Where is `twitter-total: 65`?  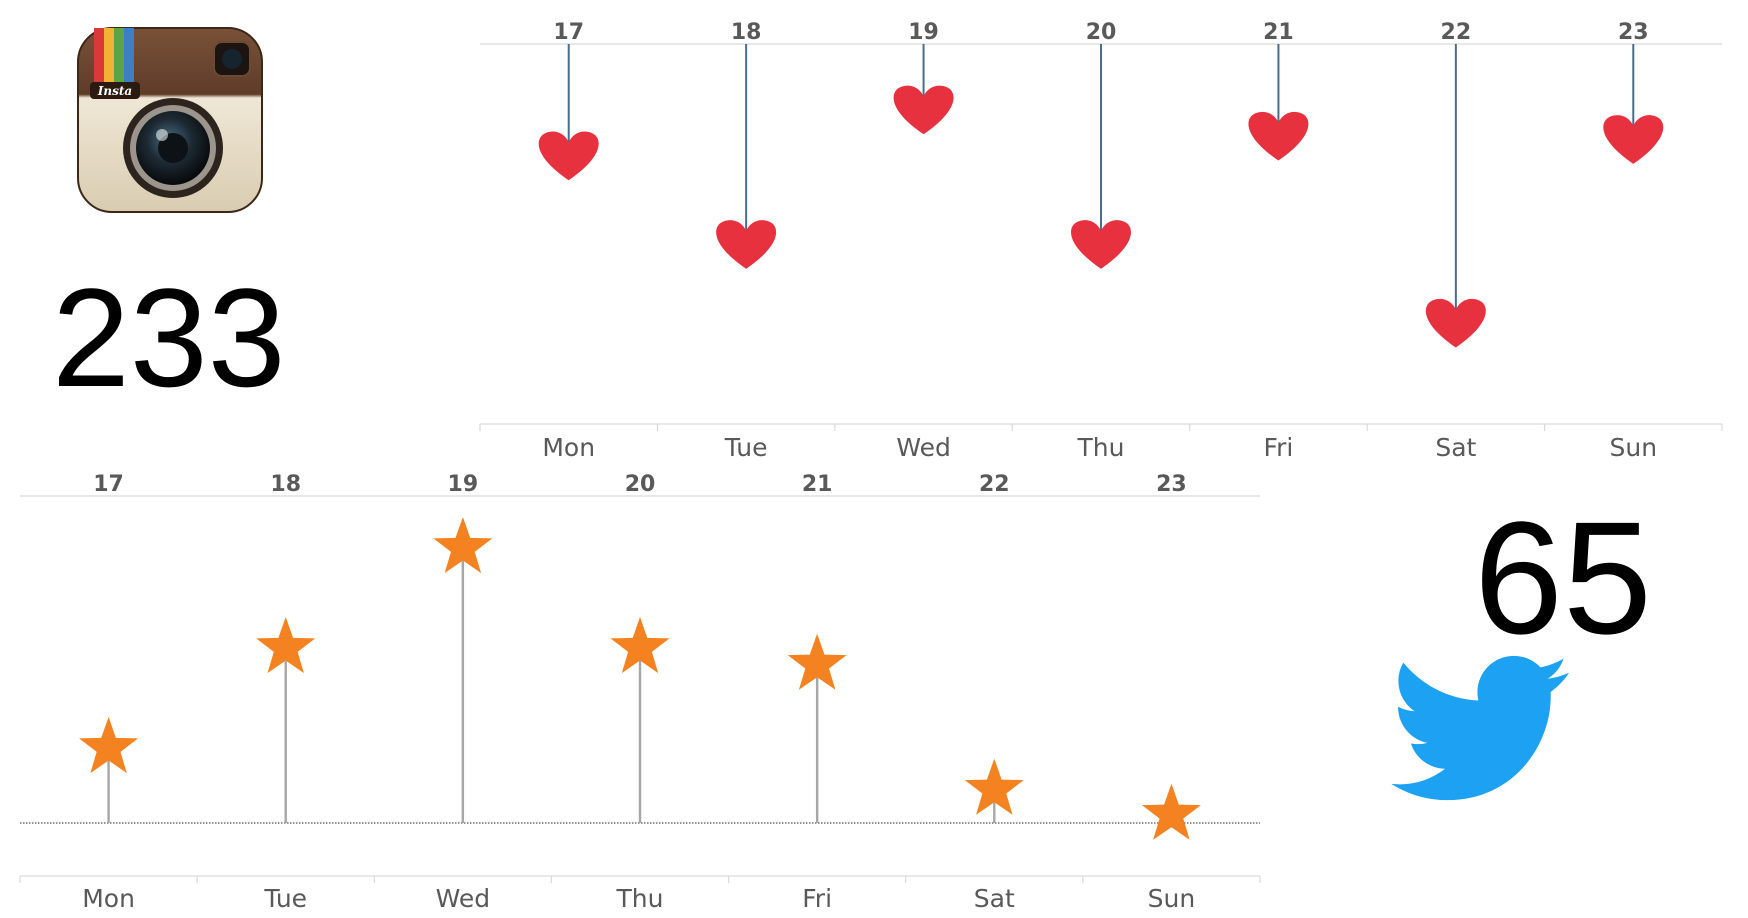
twitter-total: 65 is located at coordinates (1563, 577).